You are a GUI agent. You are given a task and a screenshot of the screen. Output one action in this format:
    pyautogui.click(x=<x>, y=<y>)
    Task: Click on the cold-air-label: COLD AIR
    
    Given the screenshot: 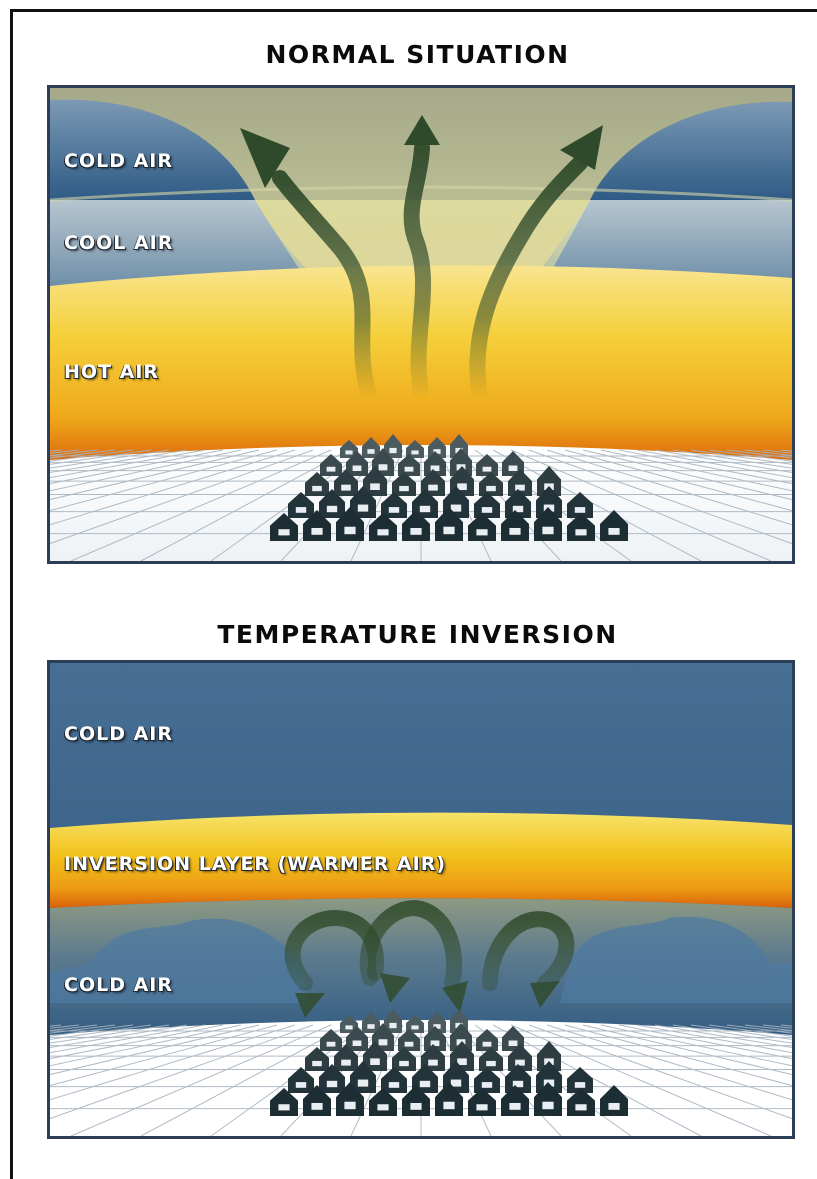 What is the action you would take?
    pyautogui.click(x=118, y=161)
    